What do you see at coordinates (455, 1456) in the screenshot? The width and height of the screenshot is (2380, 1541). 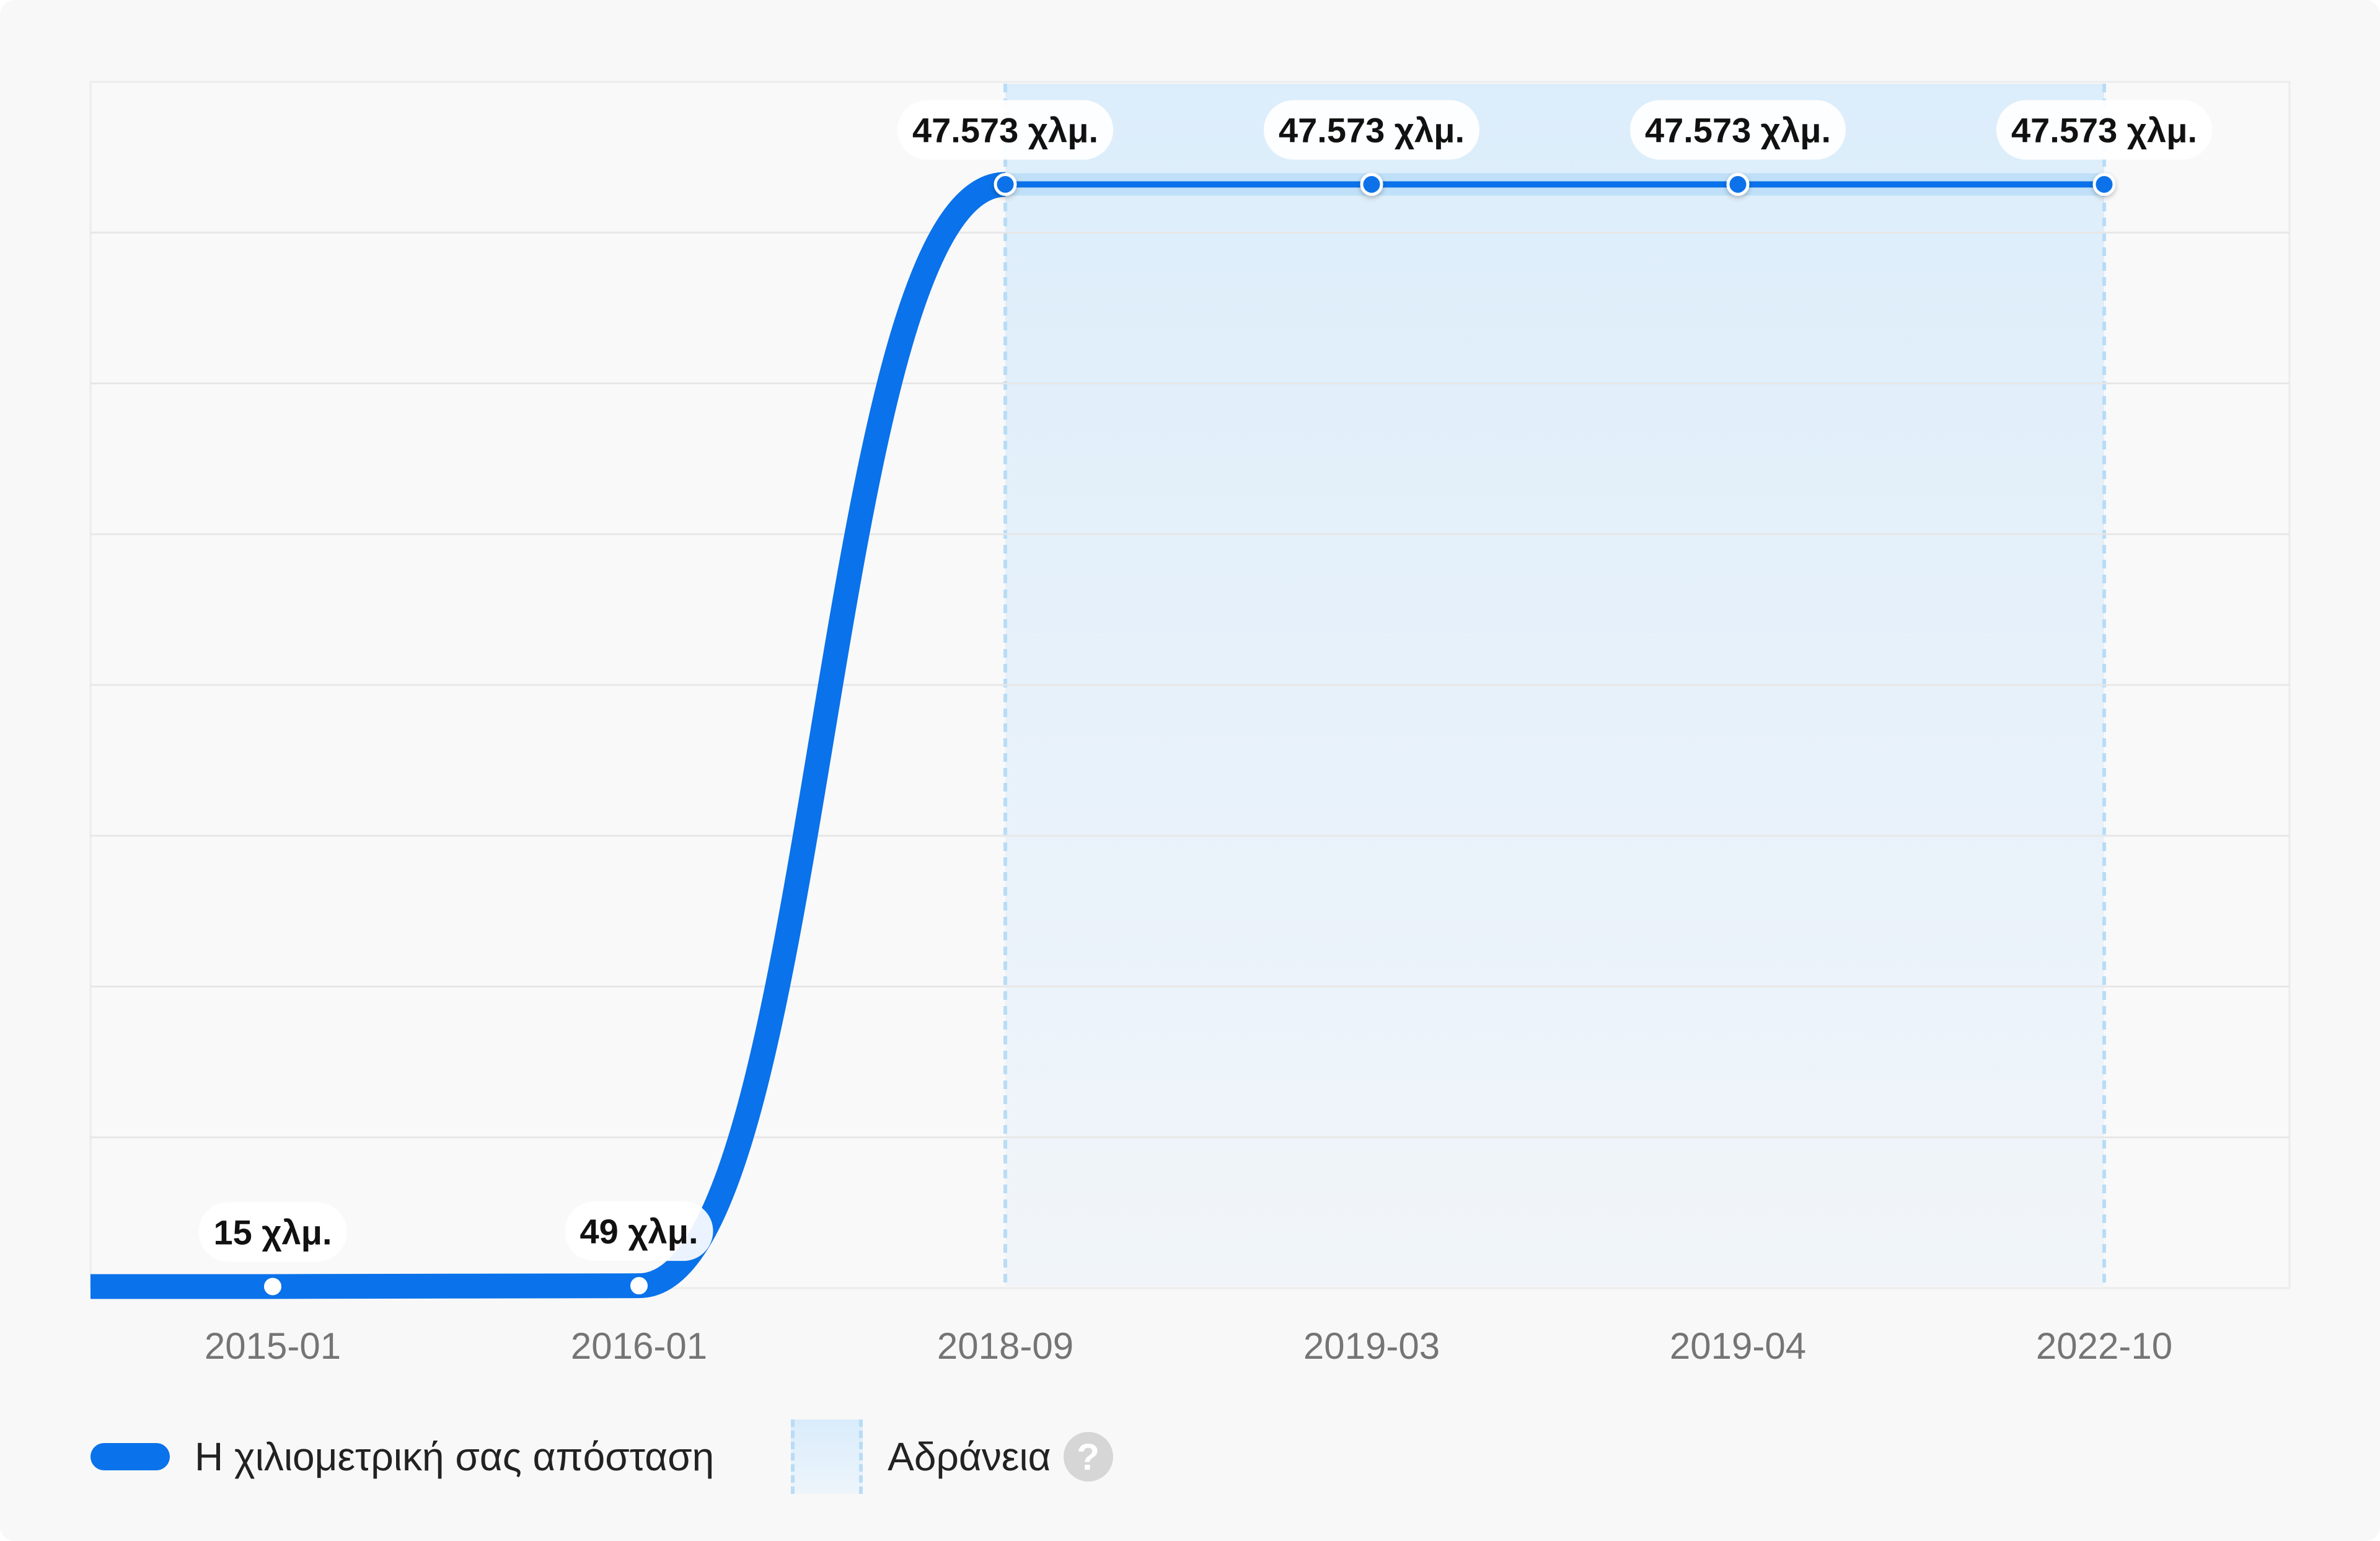 I see `legend-mileage-label: Η χιλιομετρική σας απόσταση` at bounding box center [455, 1456].